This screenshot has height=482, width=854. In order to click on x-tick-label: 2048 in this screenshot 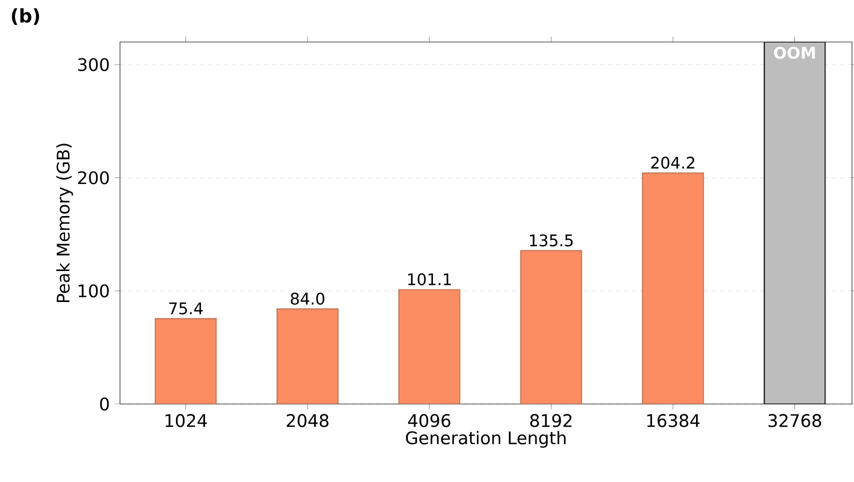, I will do `click(307, 421)`.